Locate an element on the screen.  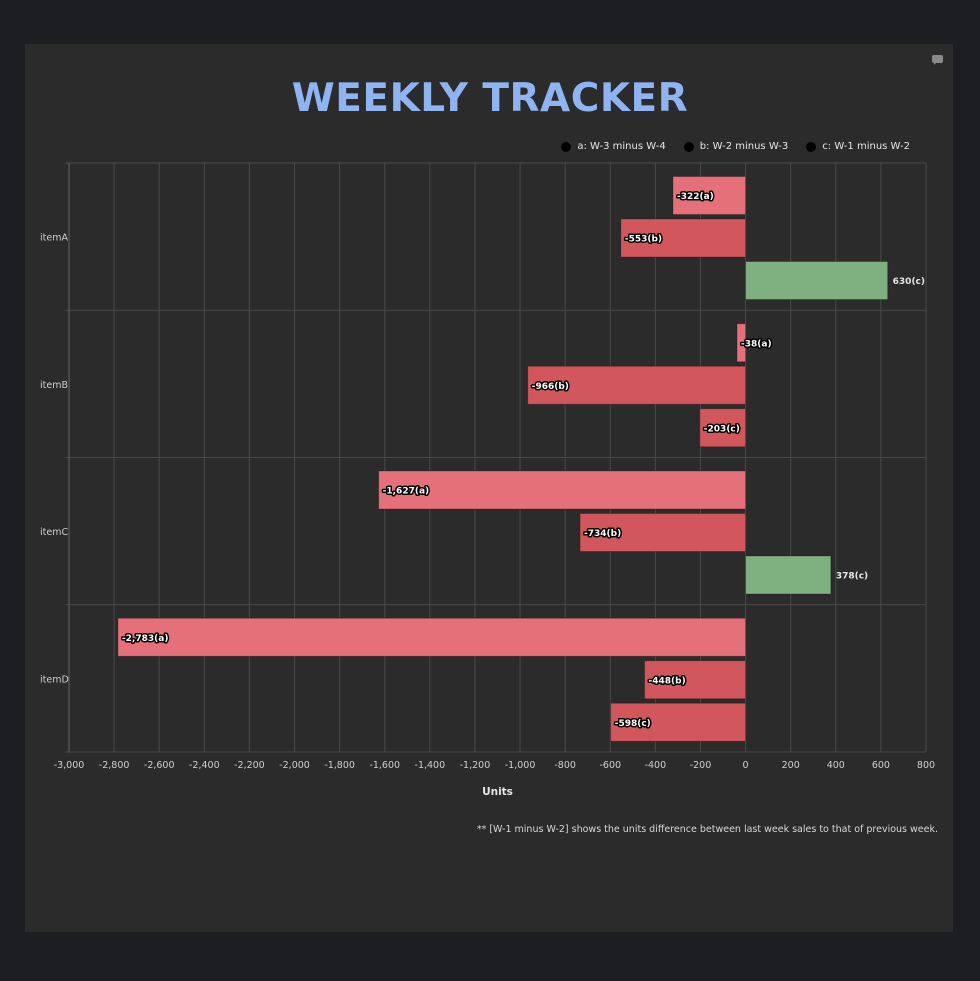
chart-title: WEEKLY TRACKER is located at coordinates (490, 98).